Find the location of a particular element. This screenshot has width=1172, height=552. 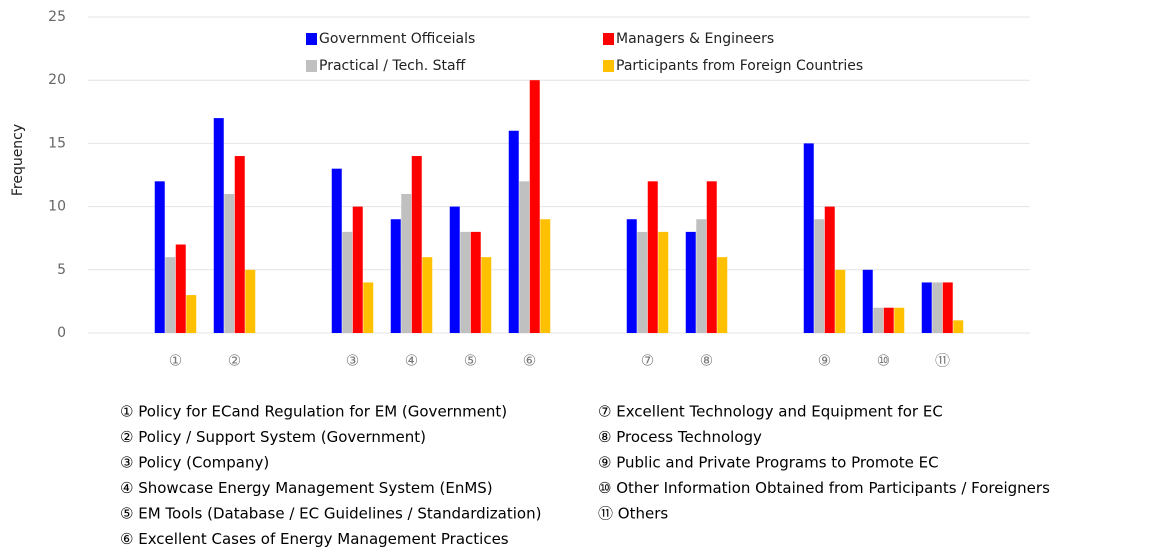

footnote: ② Policy / Support System (Government) is located at coordinates (273, 437).